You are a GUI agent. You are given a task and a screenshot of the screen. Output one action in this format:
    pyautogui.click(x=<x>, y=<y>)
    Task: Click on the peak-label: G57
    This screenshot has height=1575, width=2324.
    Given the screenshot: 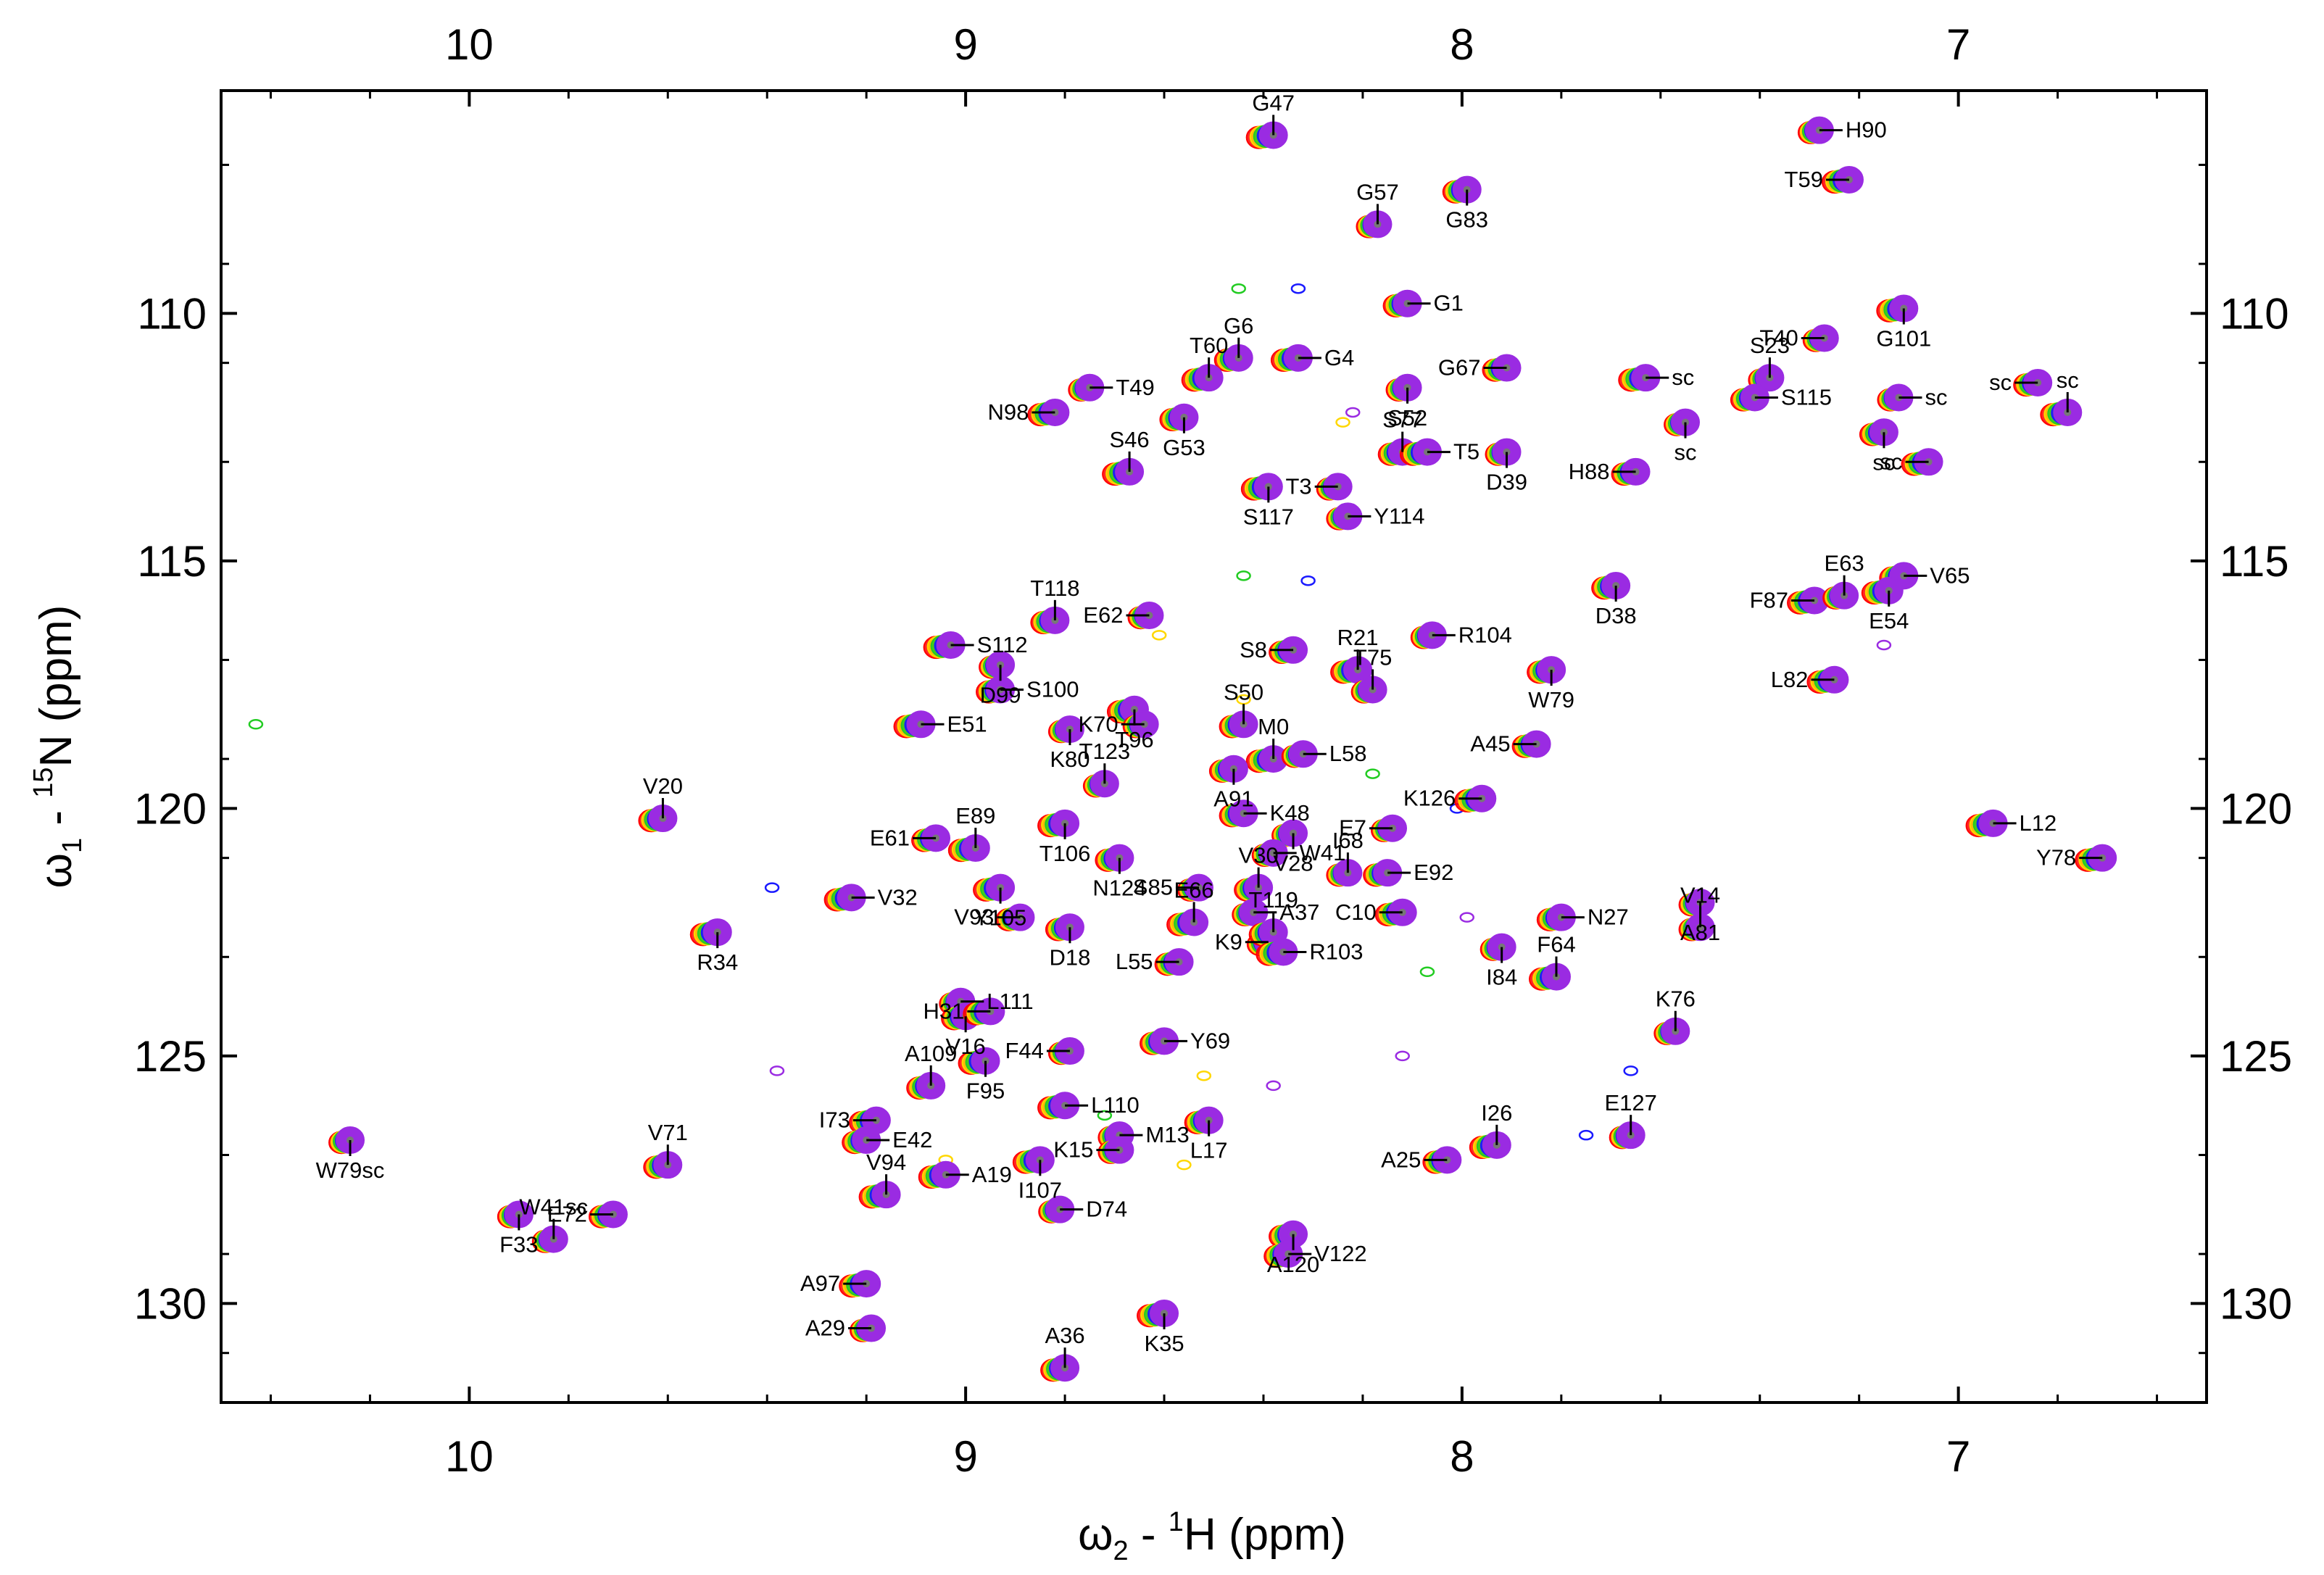 What is the action you would take?
    pyautogui.click(x=1377, y=191)
    